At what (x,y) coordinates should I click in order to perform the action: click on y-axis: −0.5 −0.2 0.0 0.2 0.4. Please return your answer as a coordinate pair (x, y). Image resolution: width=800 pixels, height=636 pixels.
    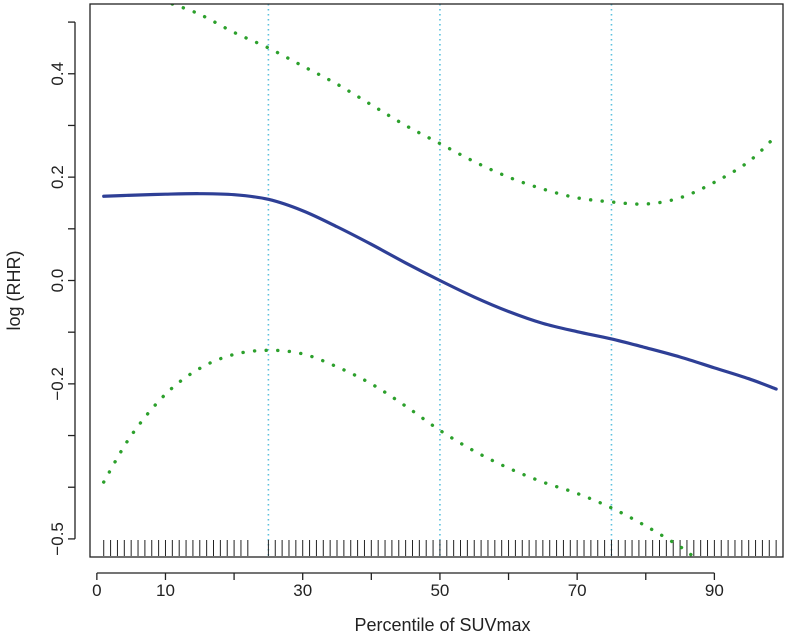
    Looking at the image, I should click on (62, 288).